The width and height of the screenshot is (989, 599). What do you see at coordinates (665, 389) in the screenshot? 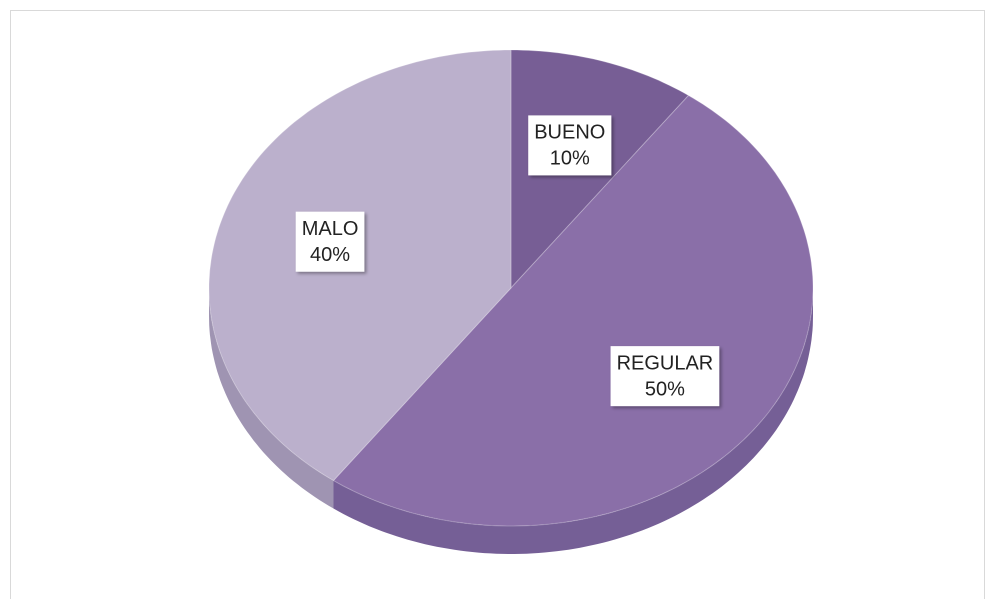
I see `label-value: 50%` at bounding box center [665, 389].